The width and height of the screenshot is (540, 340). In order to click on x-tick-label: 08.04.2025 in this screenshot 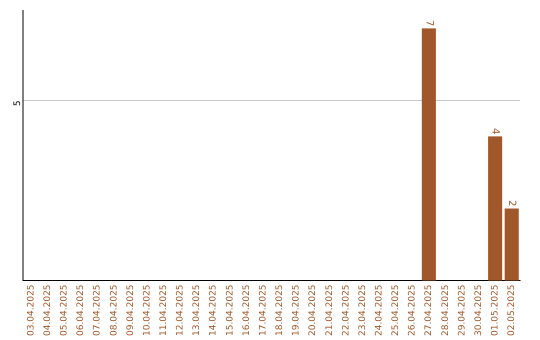, I will do `click(114, 310)`.